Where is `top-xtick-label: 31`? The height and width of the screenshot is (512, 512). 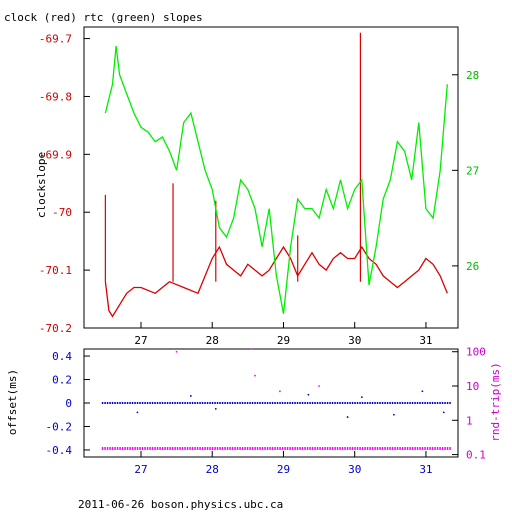
top-xtick-label: 31 is located at coordinates (425, 340).